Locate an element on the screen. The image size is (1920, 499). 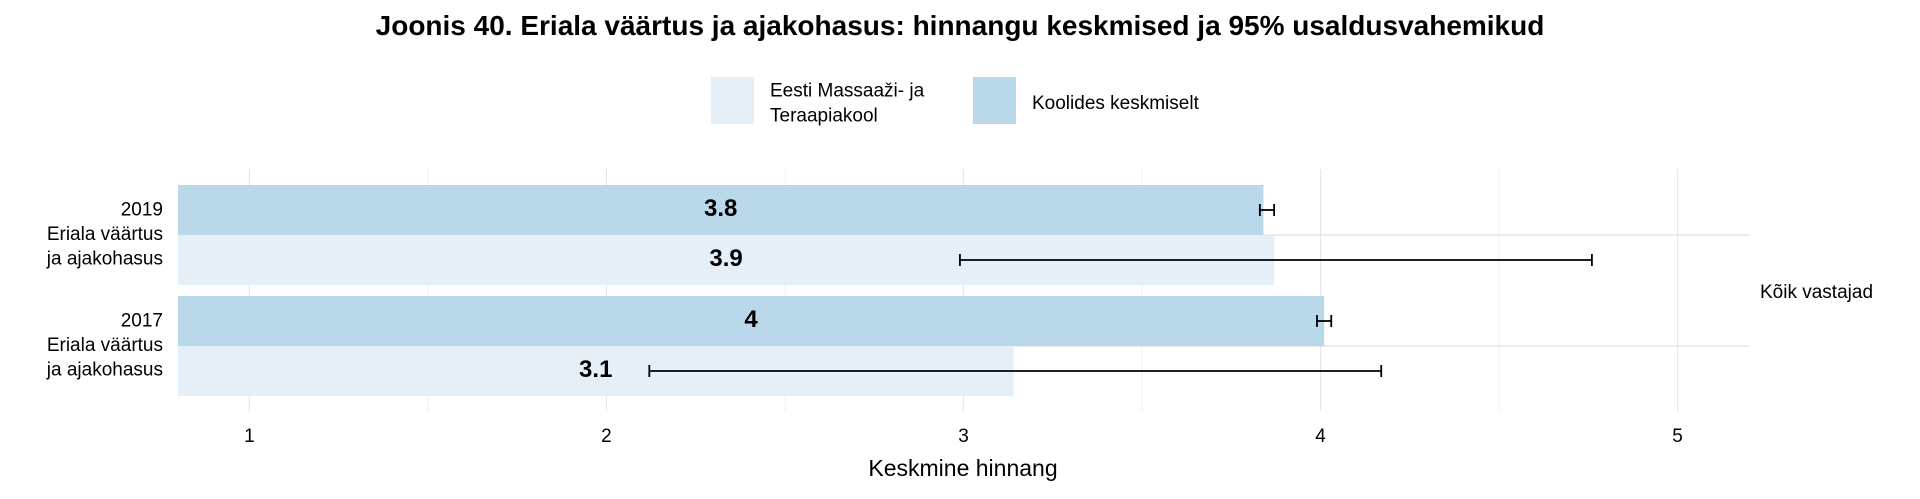
x-tick-label: 3 is located at coordinates (963, 436).